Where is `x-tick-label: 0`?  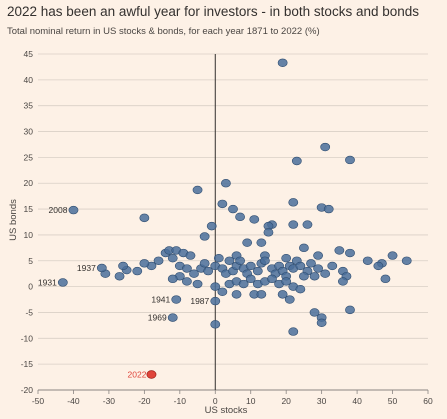
x-tick-label: 0 is located at coordinates (215, 401).